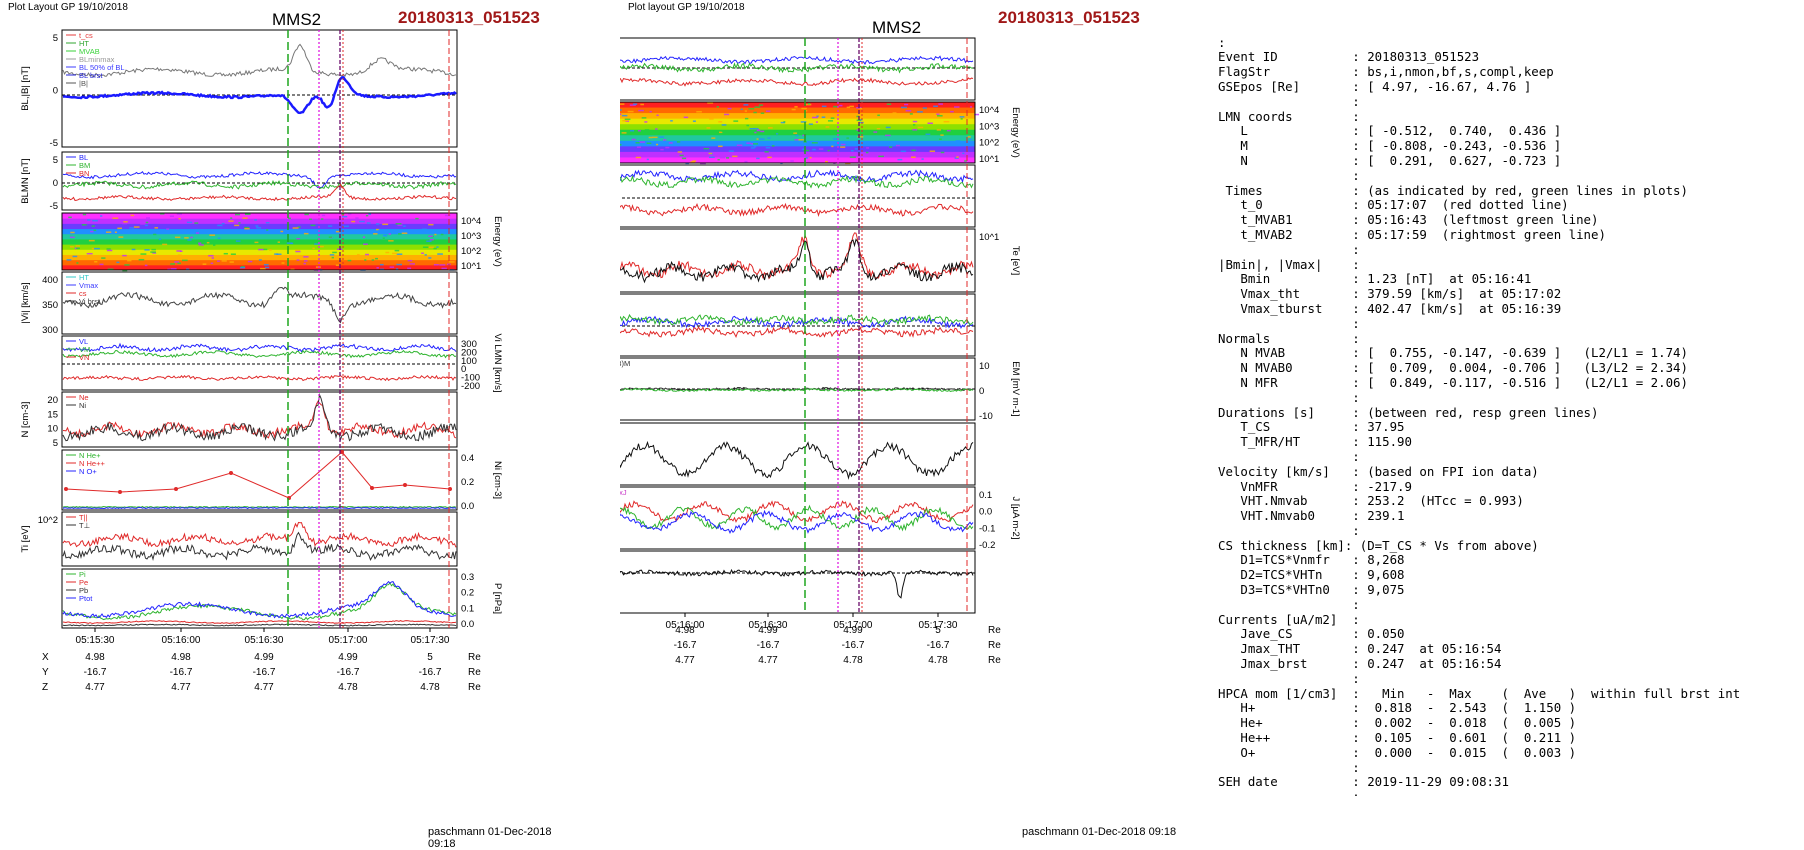  I want to click on legend-entry: BL, so click(83, 157).